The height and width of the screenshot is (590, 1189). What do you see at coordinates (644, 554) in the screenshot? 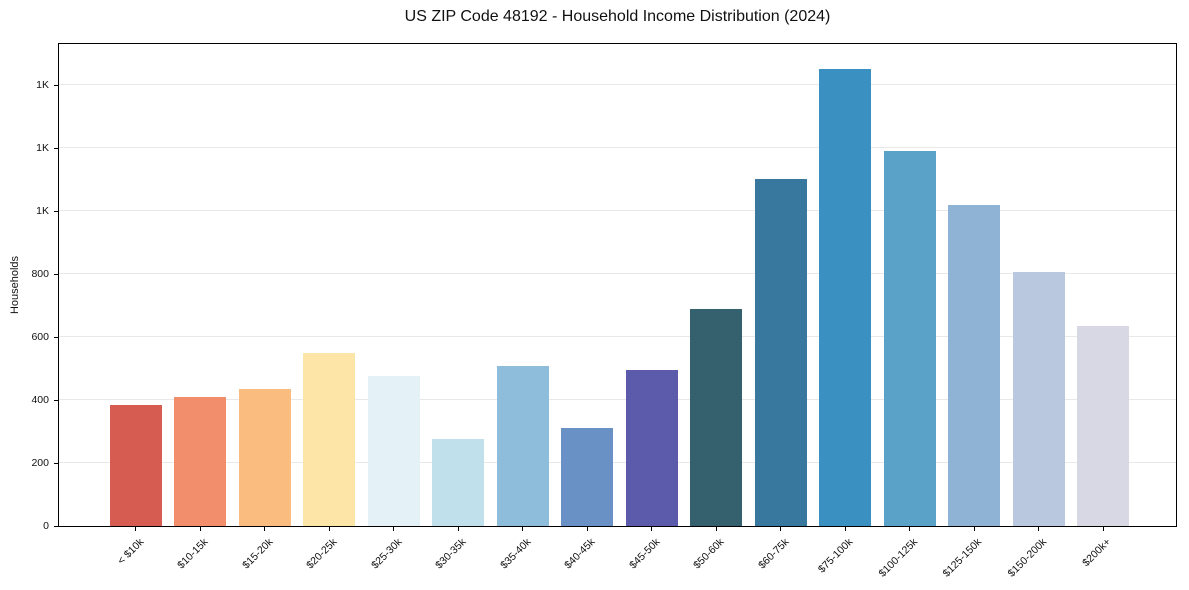
I see `x-tick-label: $45-50k` at bounding box center [644, 554].